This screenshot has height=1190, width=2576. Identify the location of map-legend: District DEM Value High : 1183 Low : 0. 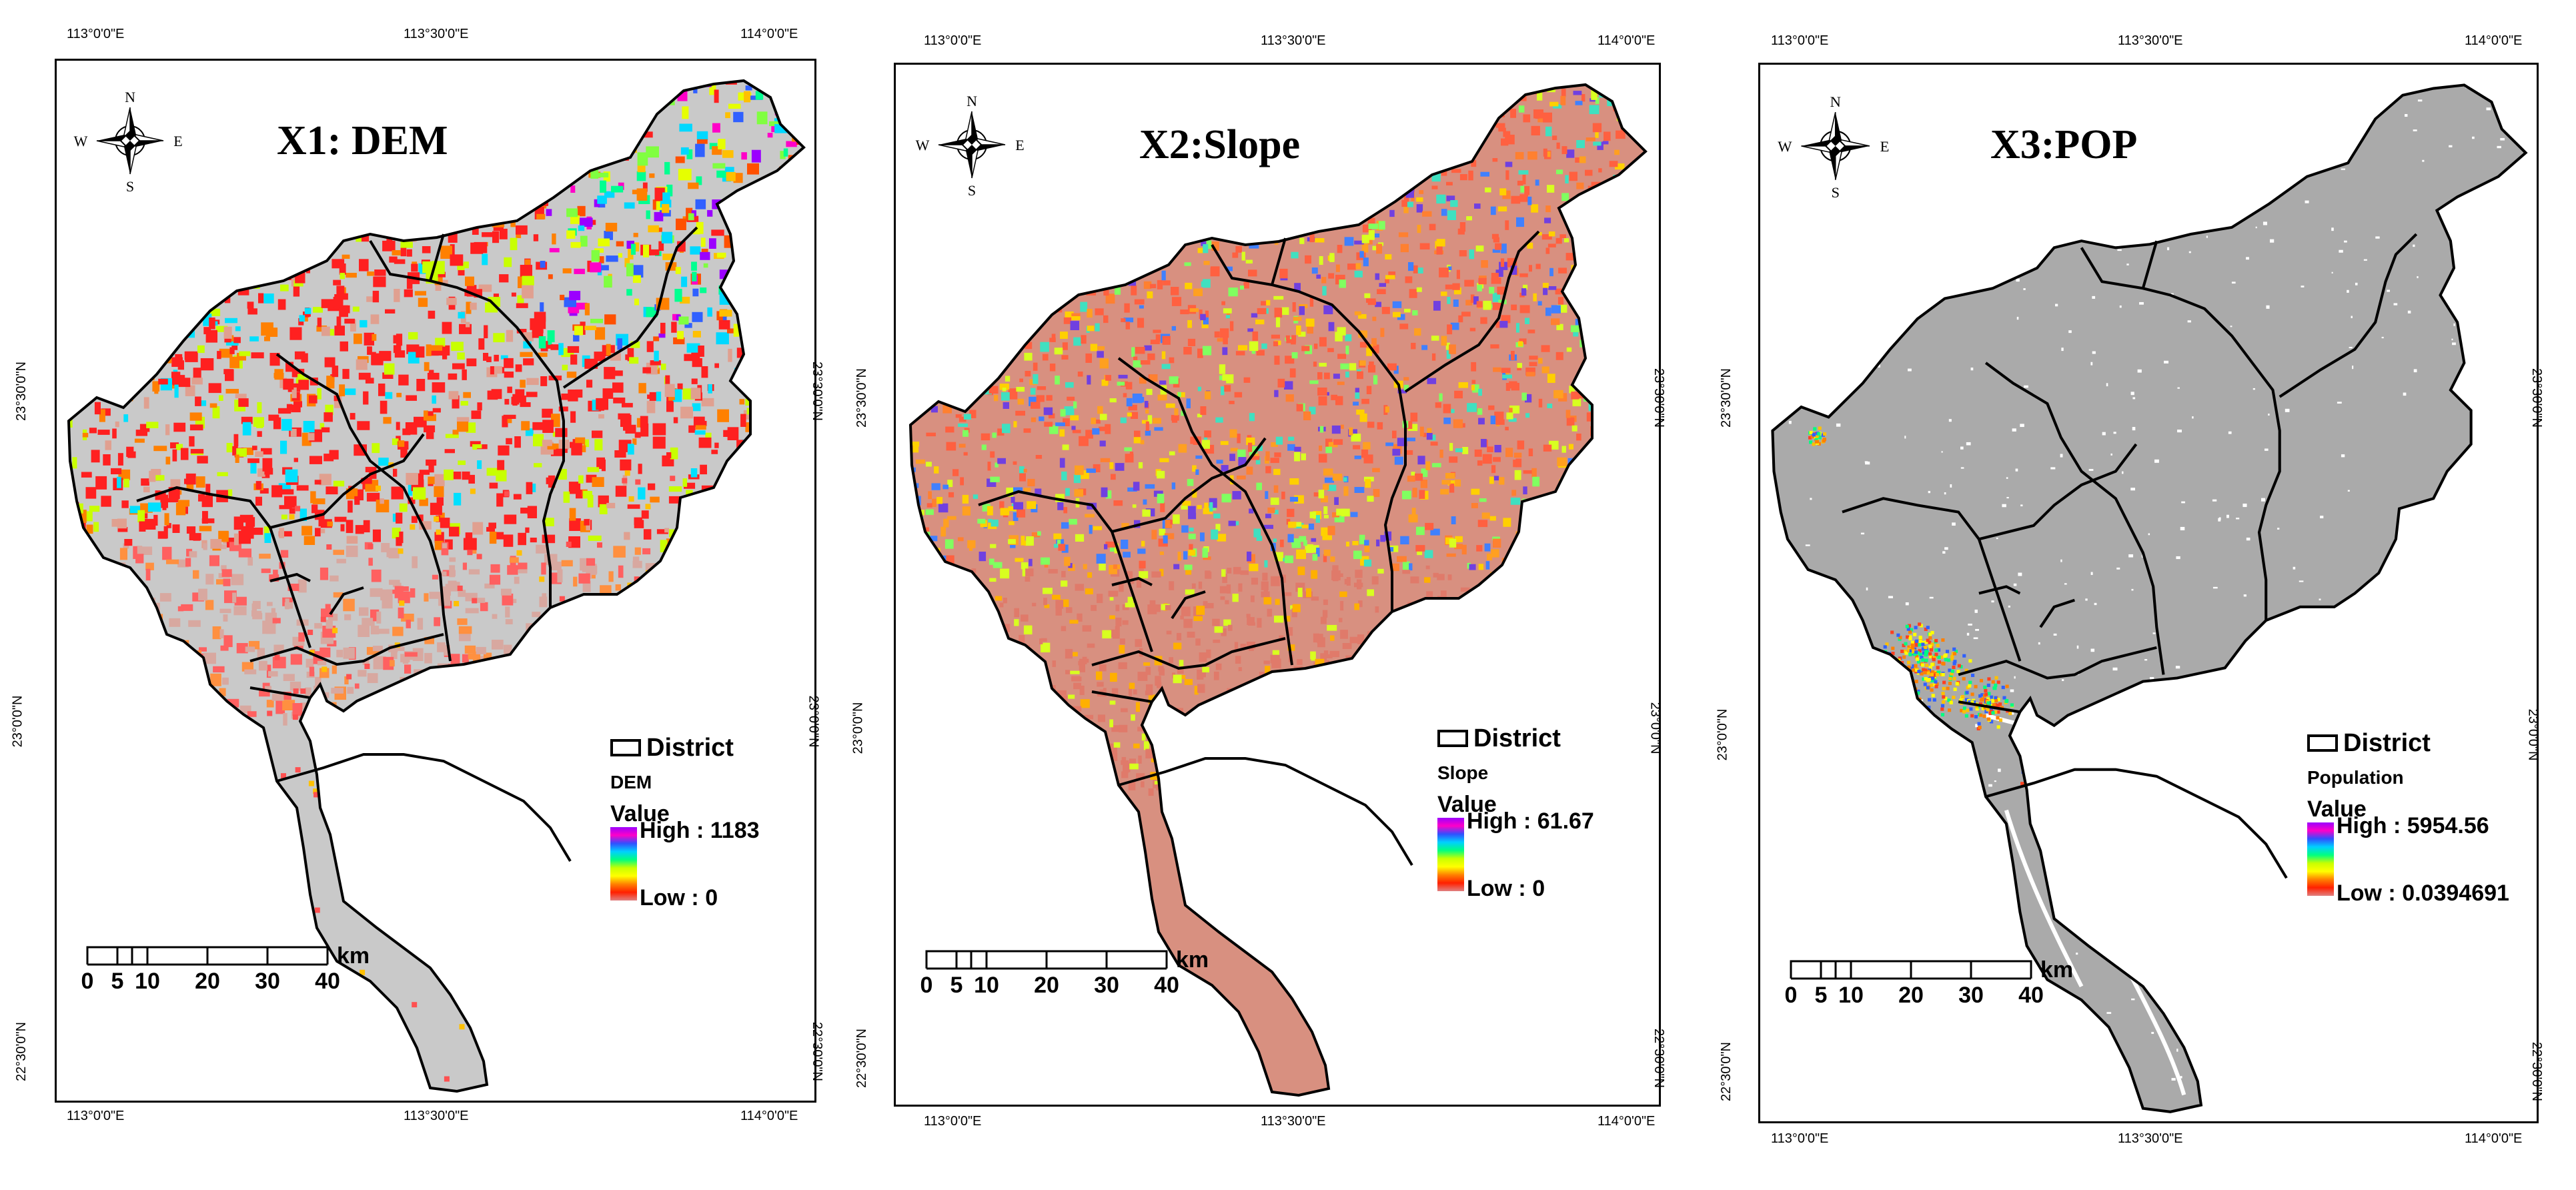
(685, 822).